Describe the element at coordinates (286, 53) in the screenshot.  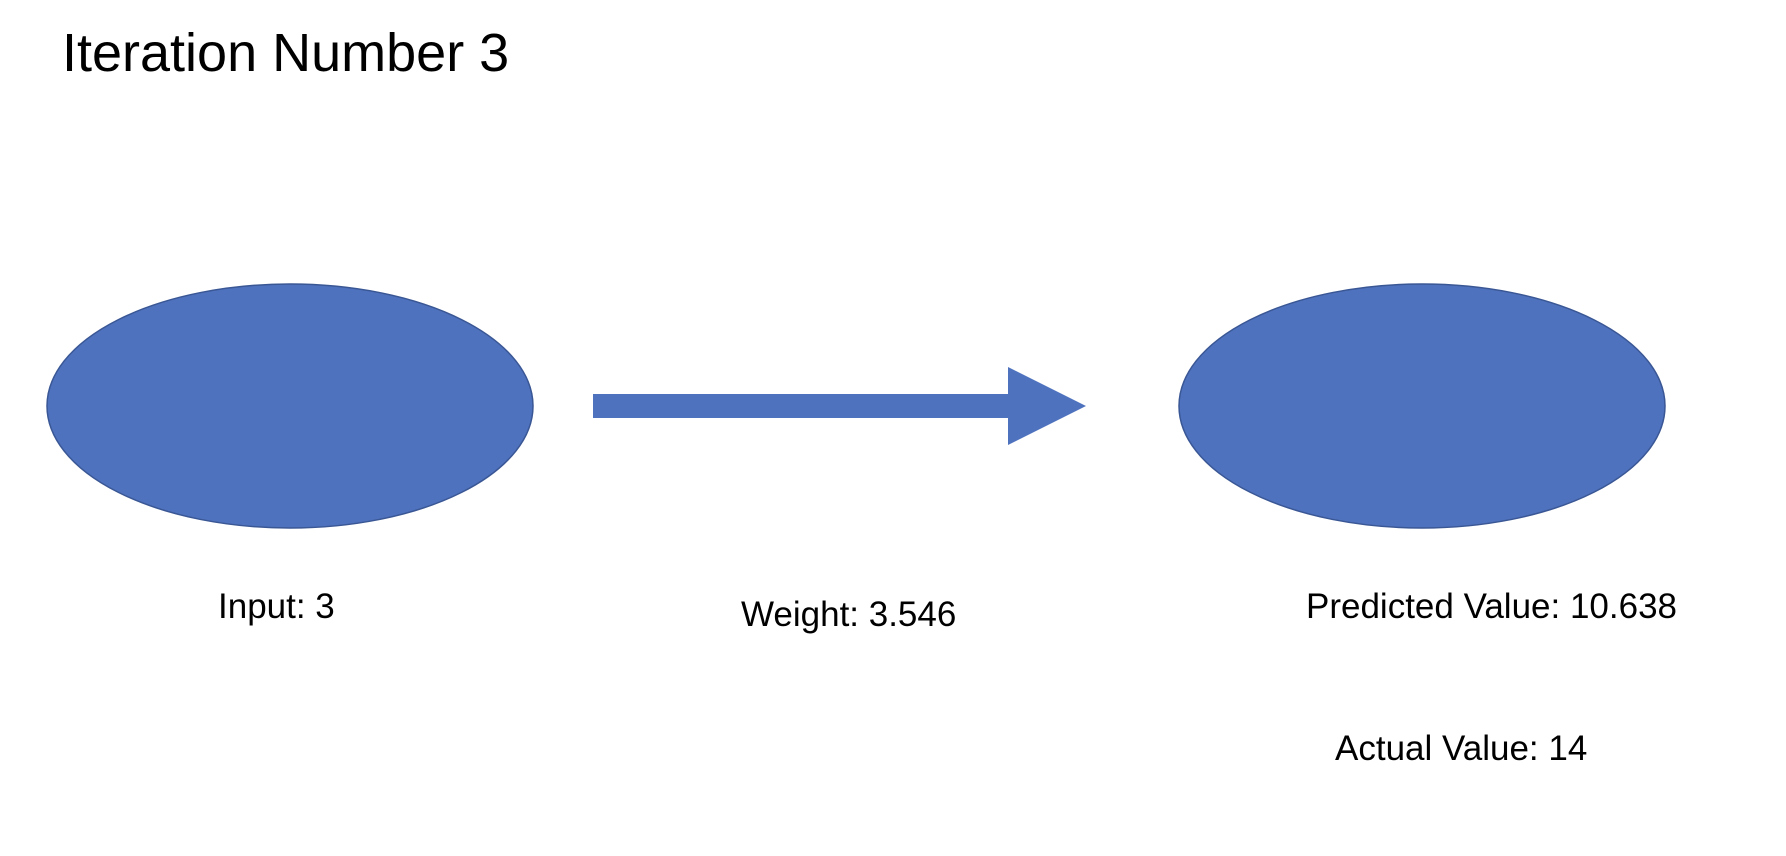
I see `slide-title: Iteration Number 3` at that location.